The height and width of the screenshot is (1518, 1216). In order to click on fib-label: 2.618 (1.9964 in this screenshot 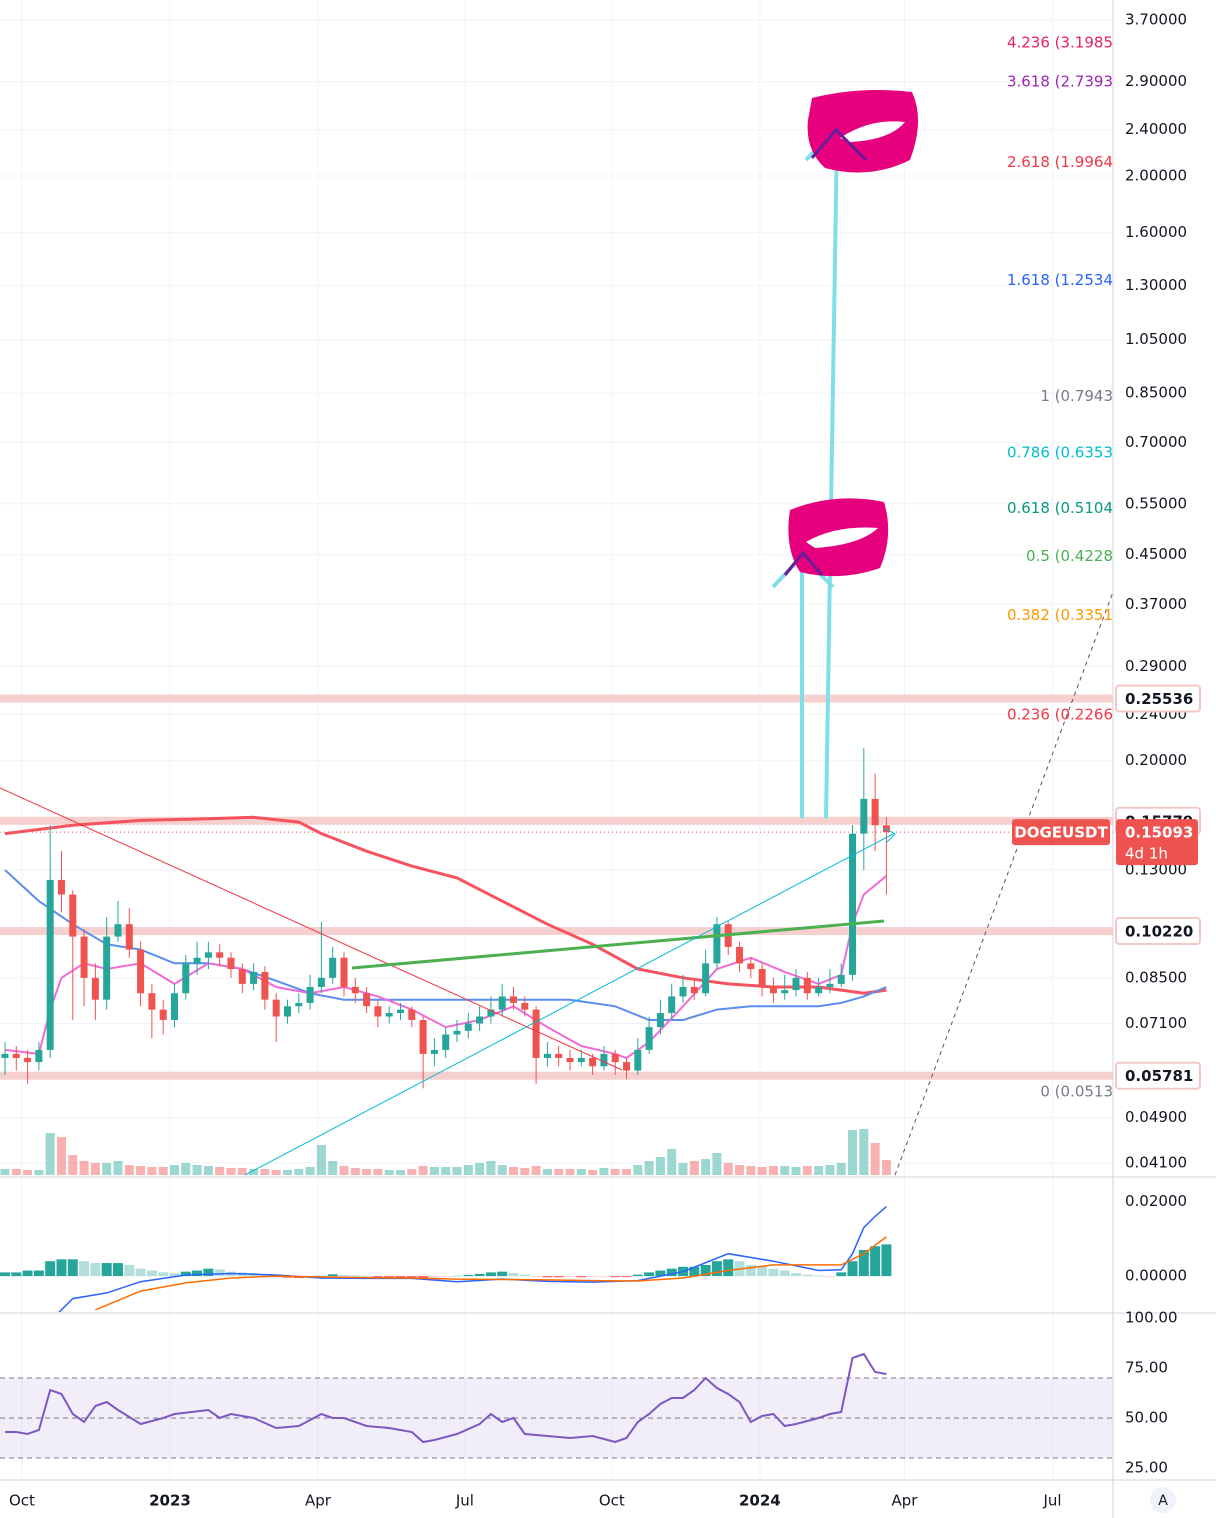, I will do `click(1060, 162)`.